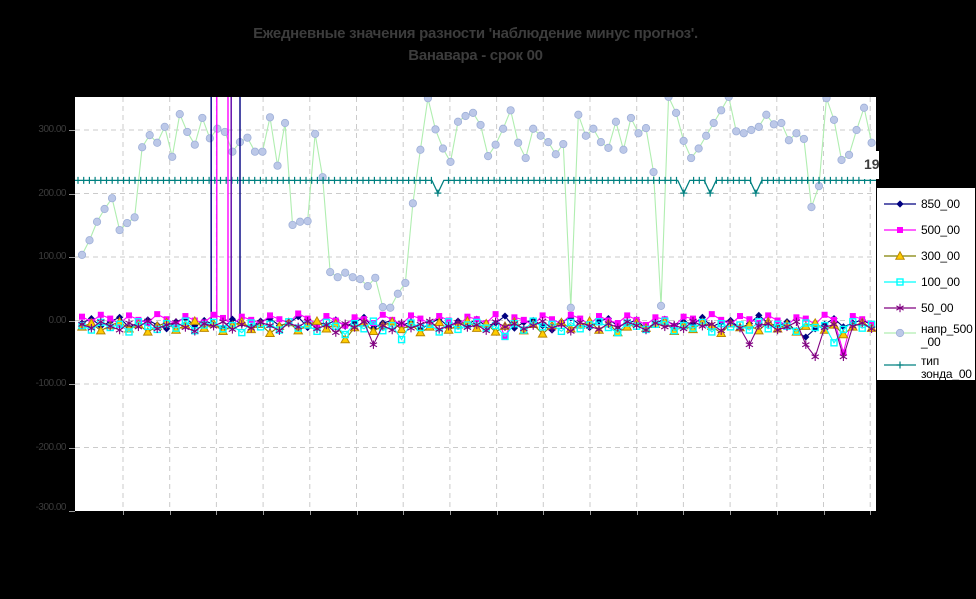  Describe the element at coordinates (900, 204) in the screenshot. I see `legend-marker-850-icon` at that location.